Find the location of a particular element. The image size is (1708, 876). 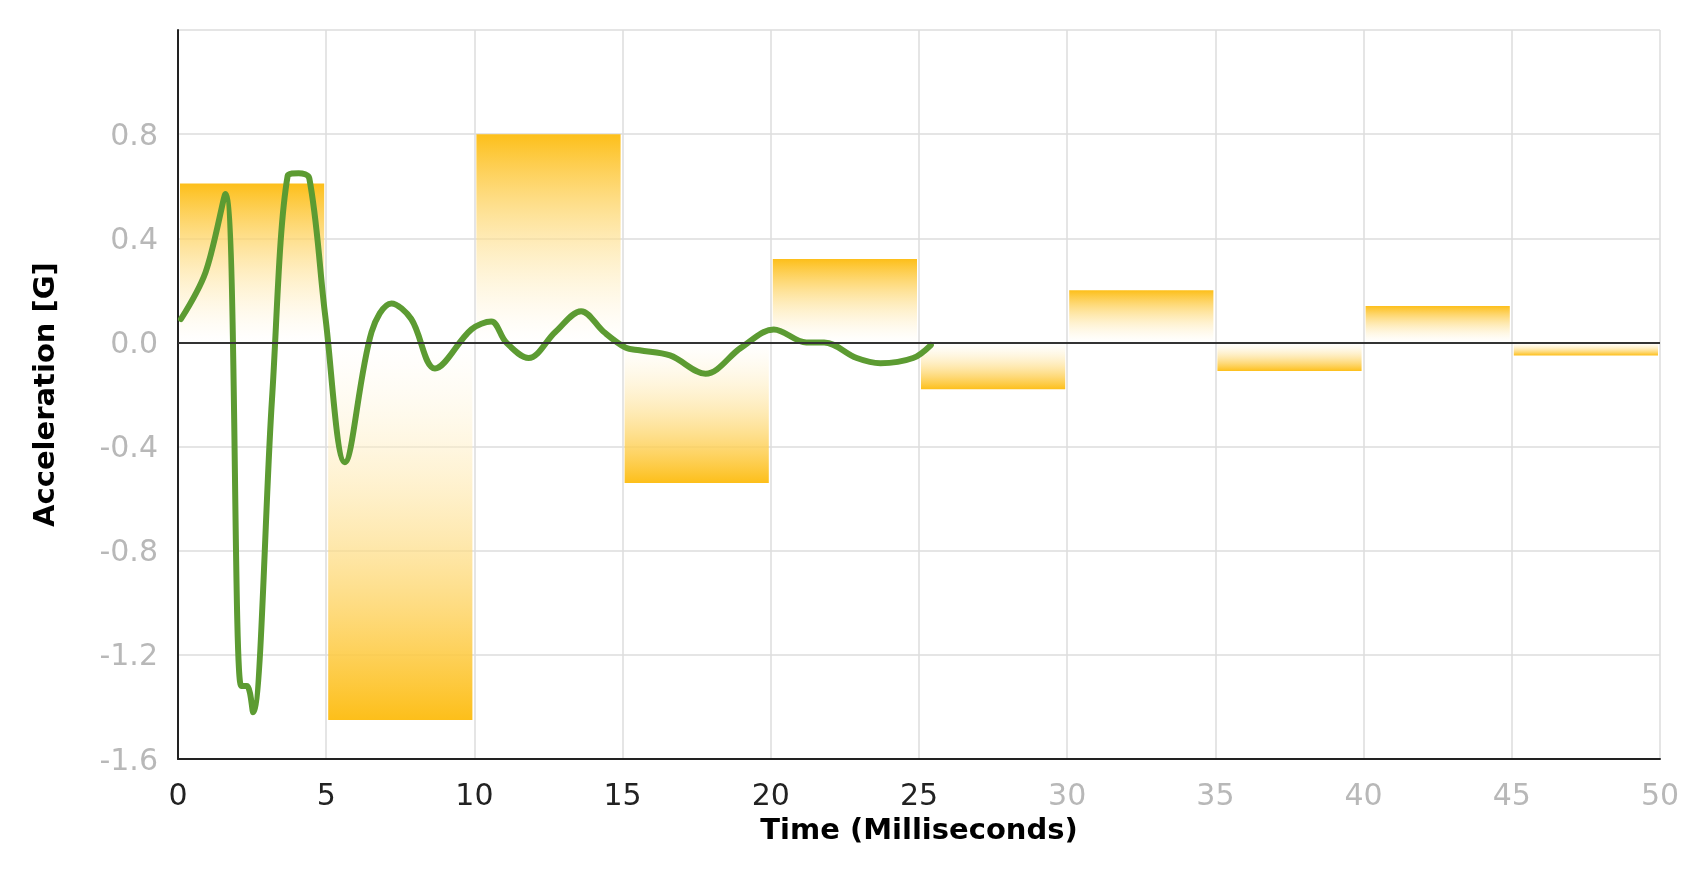

x-axis-title: Time (Milliseconds) is located at coordinates (919, 828).